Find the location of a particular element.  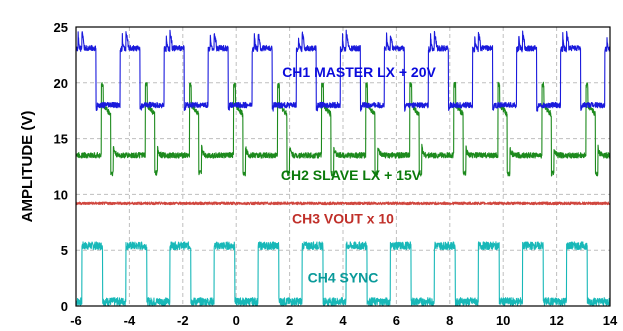

annotation-ch4: CH4 SYNC is located at coordinates (343, 278).